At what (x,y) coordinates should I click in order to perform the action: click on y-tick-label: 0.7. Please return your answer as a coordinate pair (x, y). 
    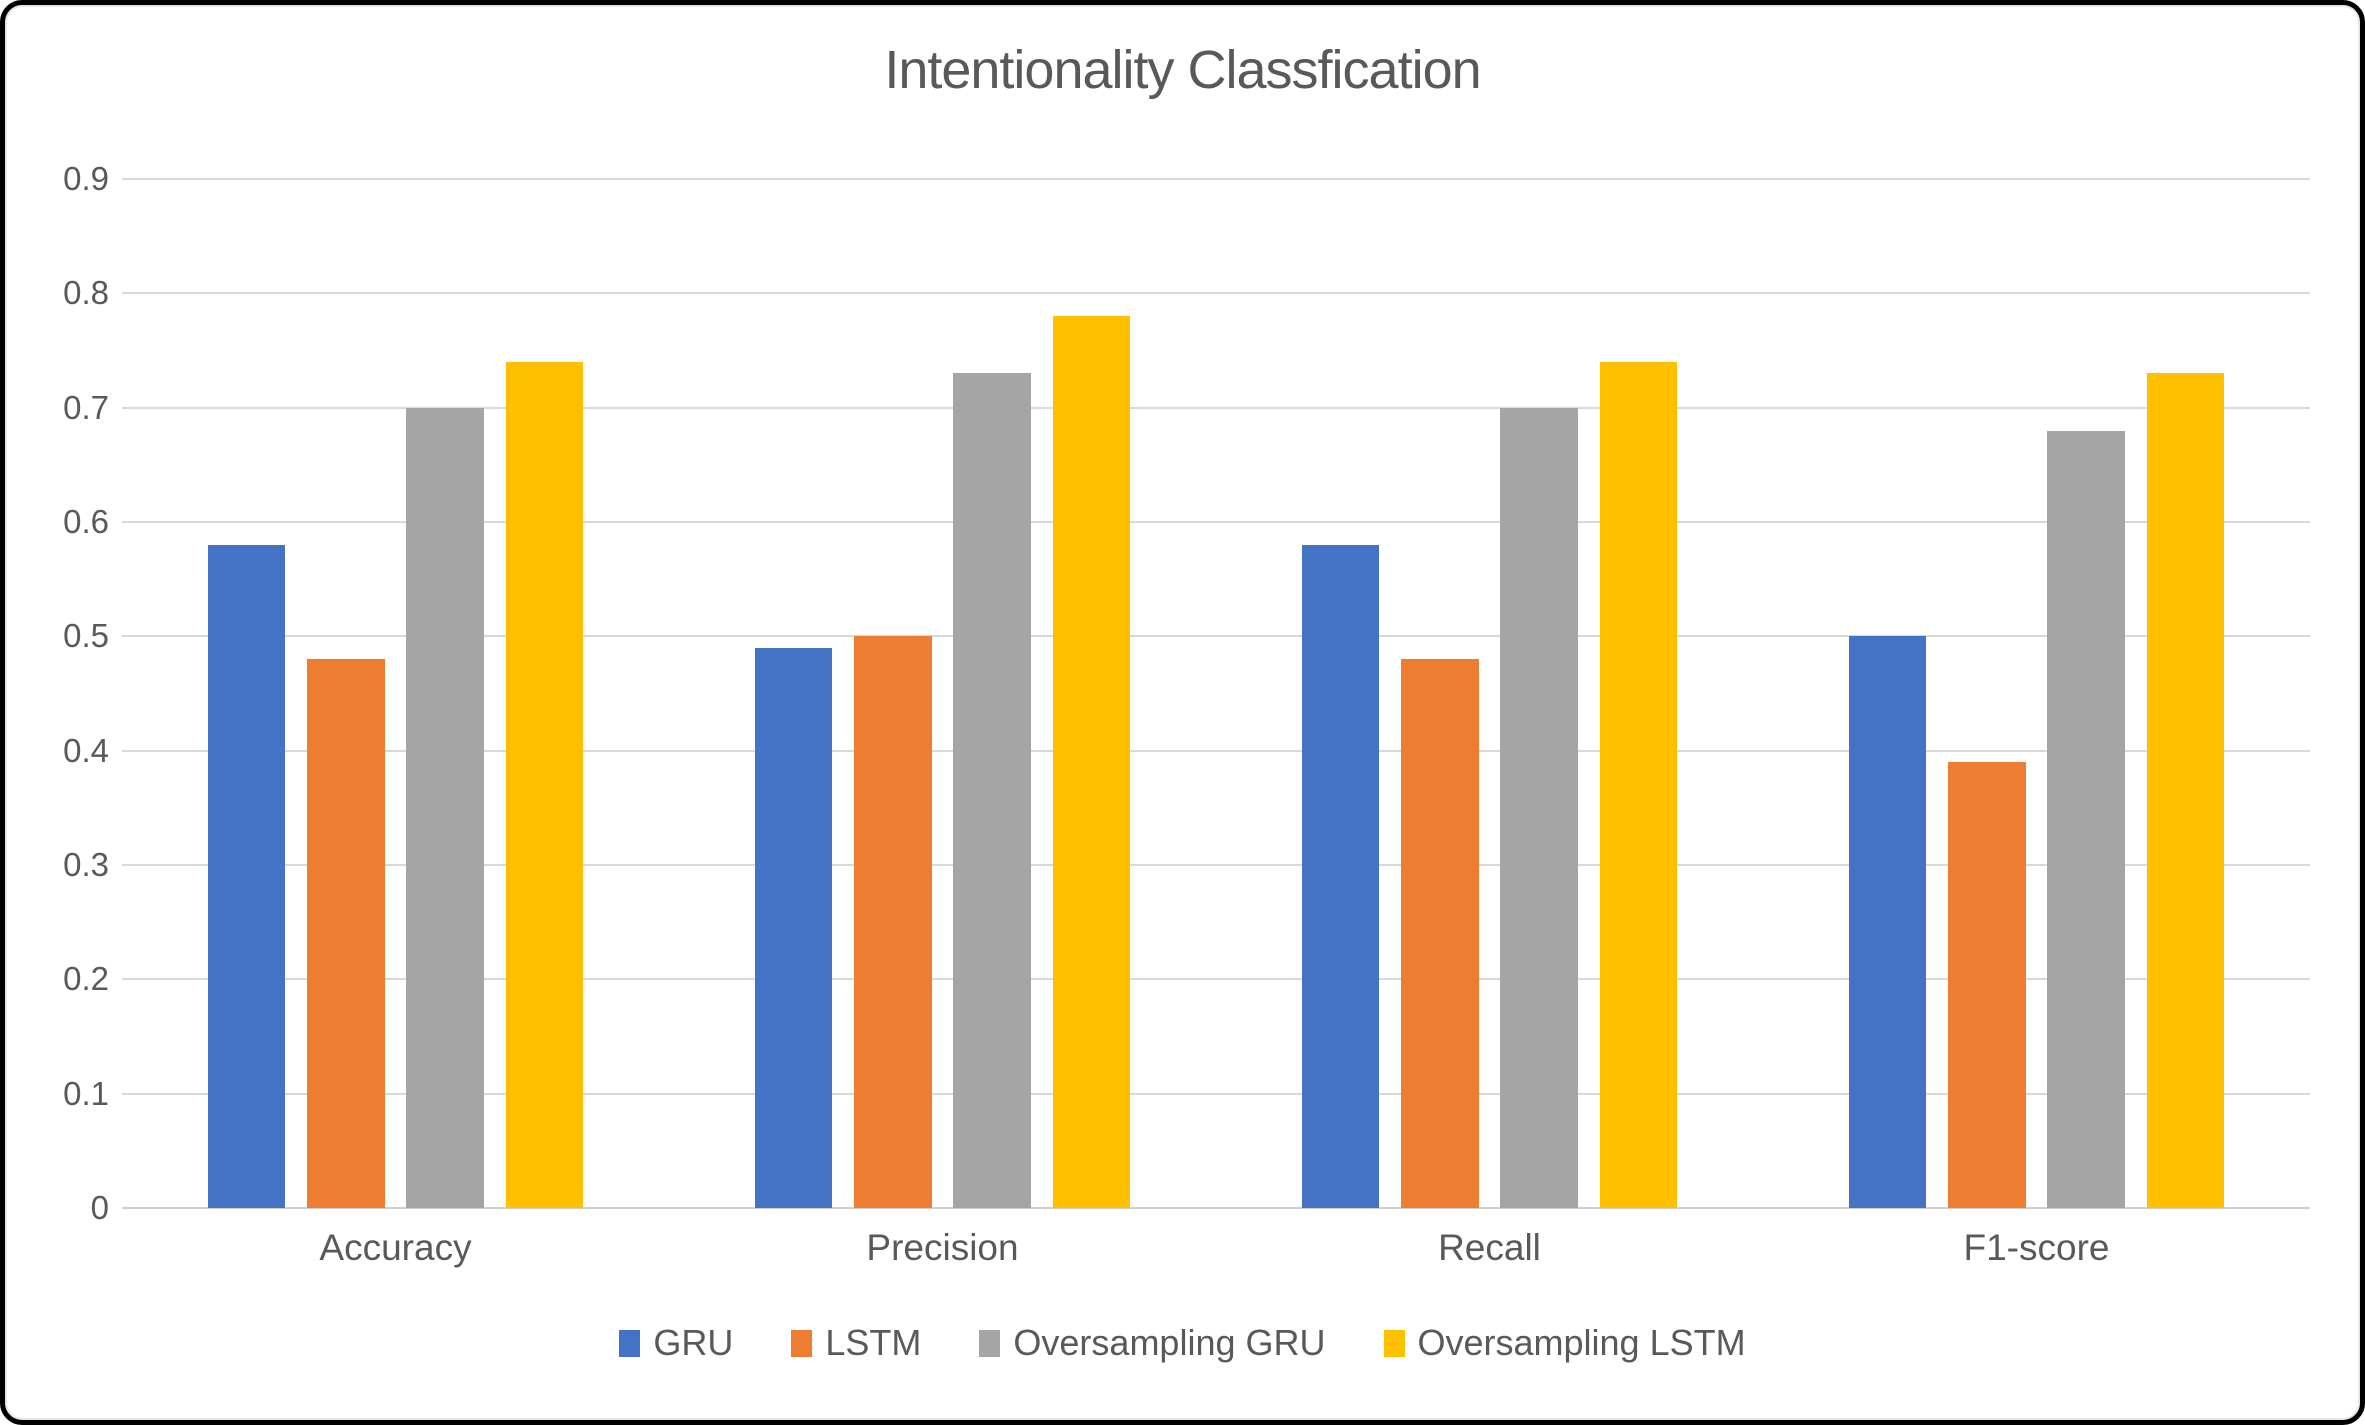
    Looking at the image, I should click on (86, 407).